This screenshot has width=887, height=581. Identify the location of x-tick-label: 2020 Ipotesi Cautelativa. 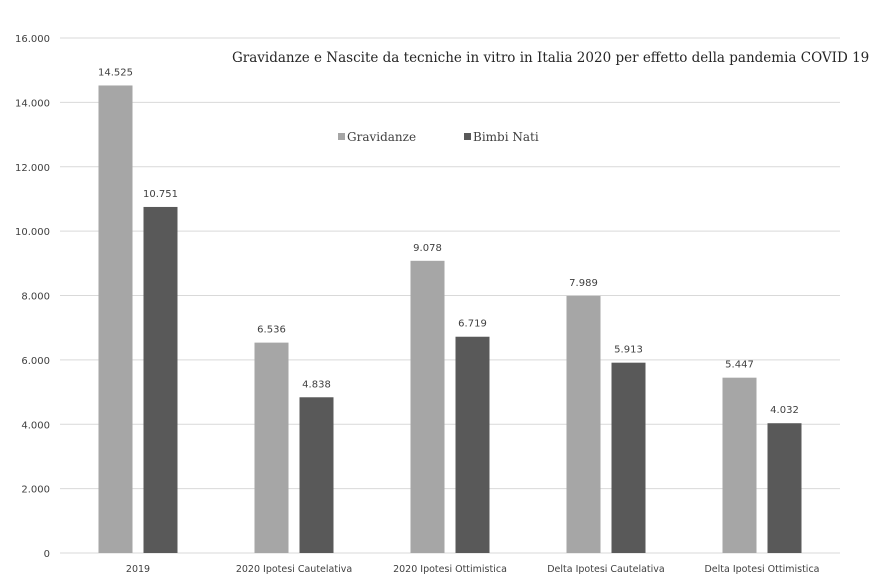
(294, 569).